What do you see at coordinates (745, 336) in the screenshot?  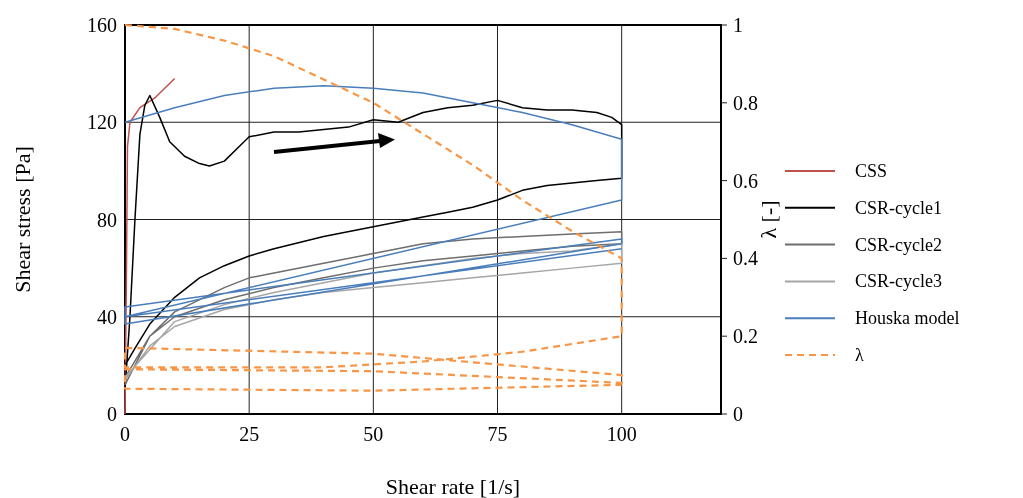 I see `y2-tick-label: 0.2` at bounding box center [745, 336].